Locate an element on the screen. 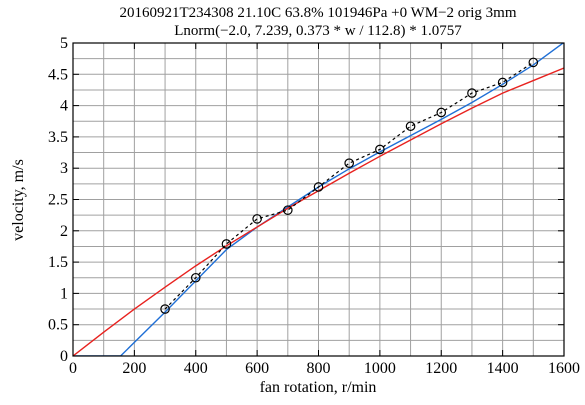  y-tick-label: 5 is located at coordinates (64, 43).